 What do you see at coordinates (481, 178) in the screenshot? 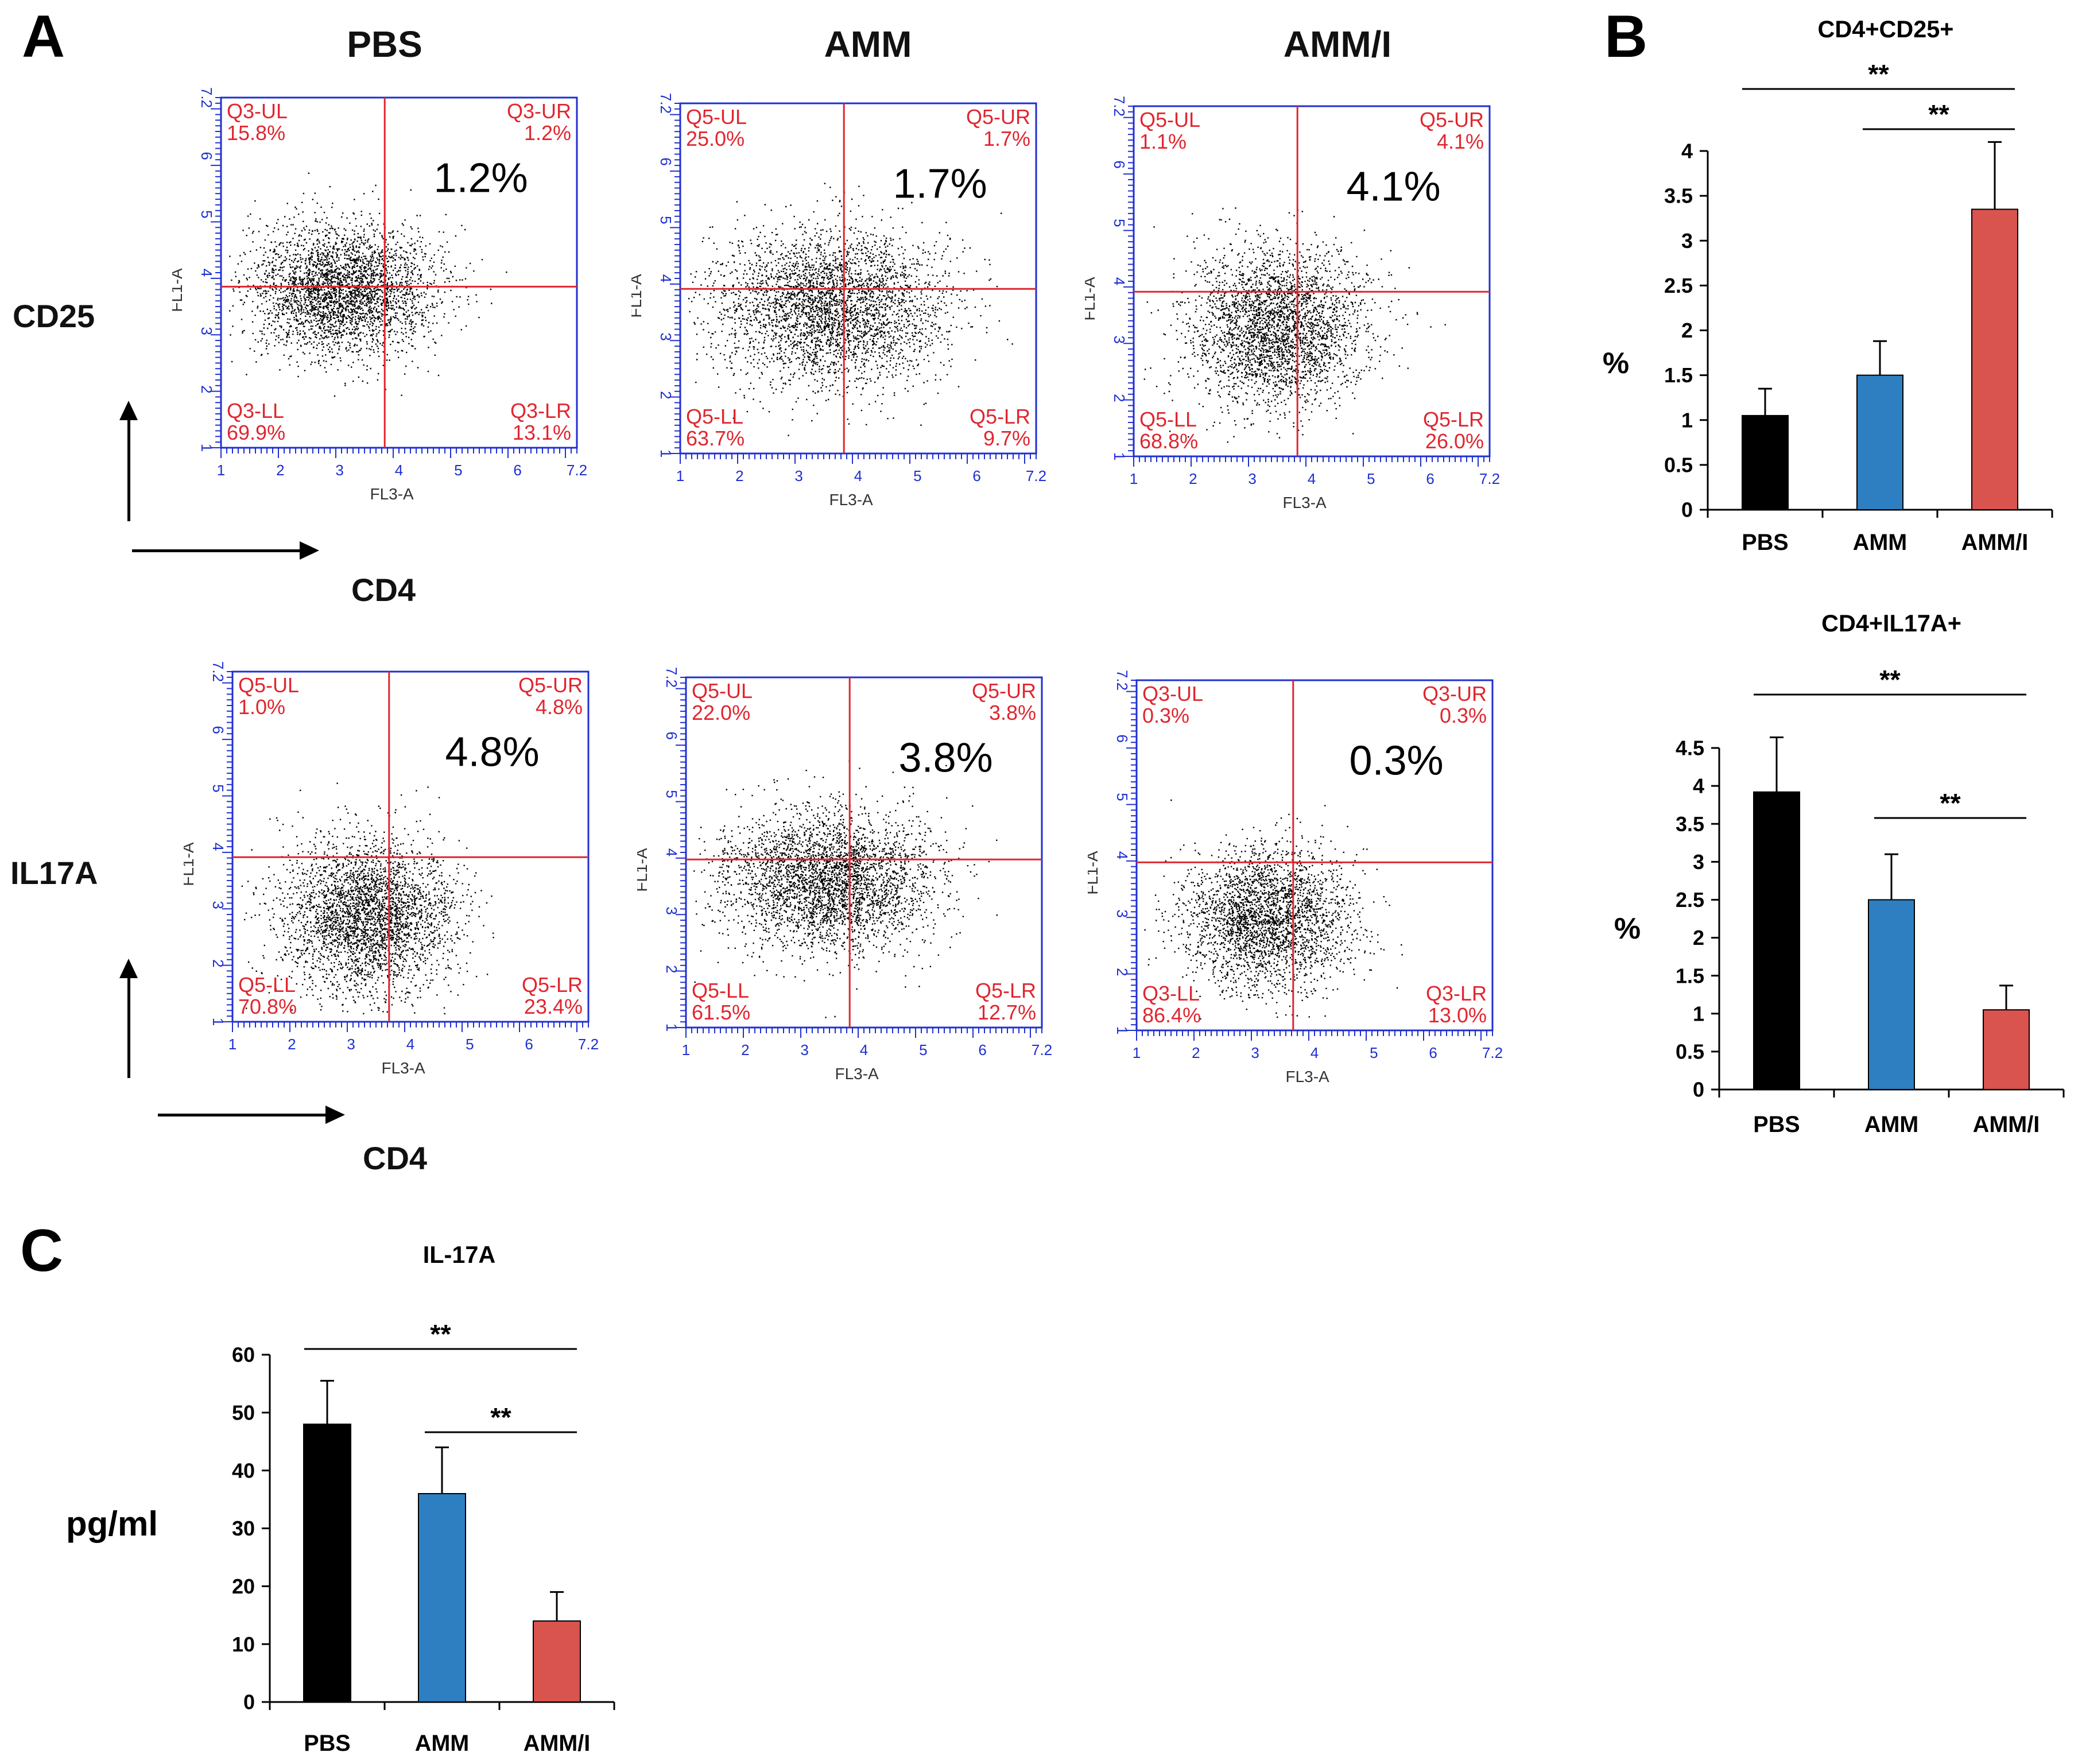
I see `upper-right-percent-highlight: 1.2%` at bounding box center [481, 178].